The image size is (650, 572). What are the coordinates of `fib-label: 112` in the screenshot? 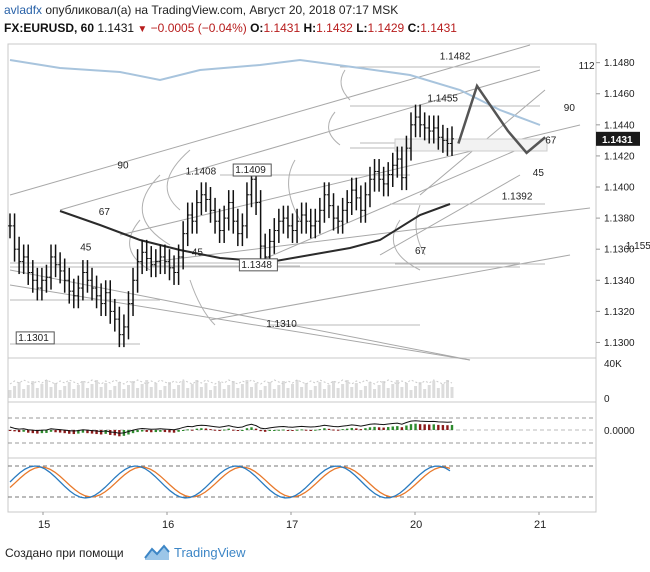 It's located at (587, 66).